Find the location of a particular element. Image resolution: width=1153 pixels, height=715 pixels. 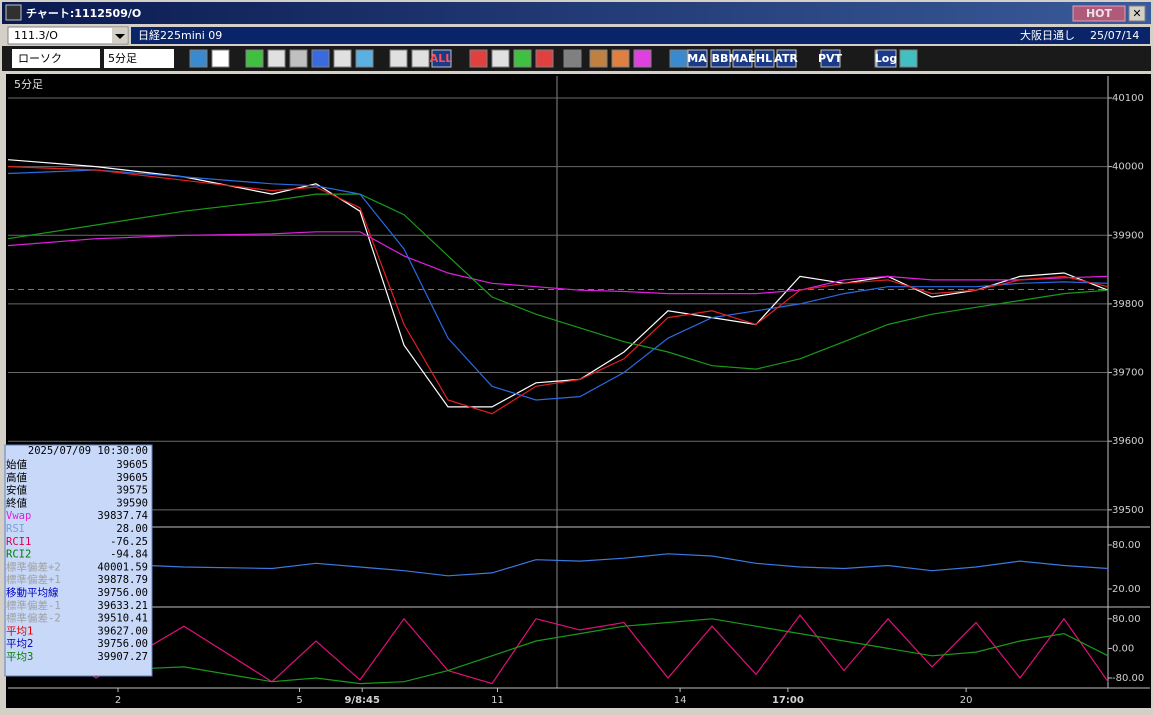

date: 25/07/14 is located at coordinates (1114, 35).